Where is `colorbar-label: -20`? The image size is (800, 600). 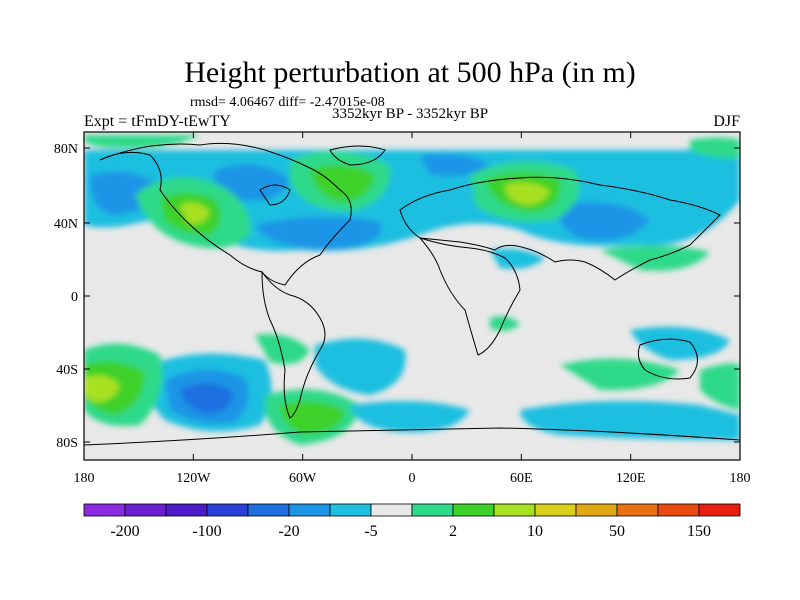 colorbar-label: -20 is located at coordinates (288, 531).